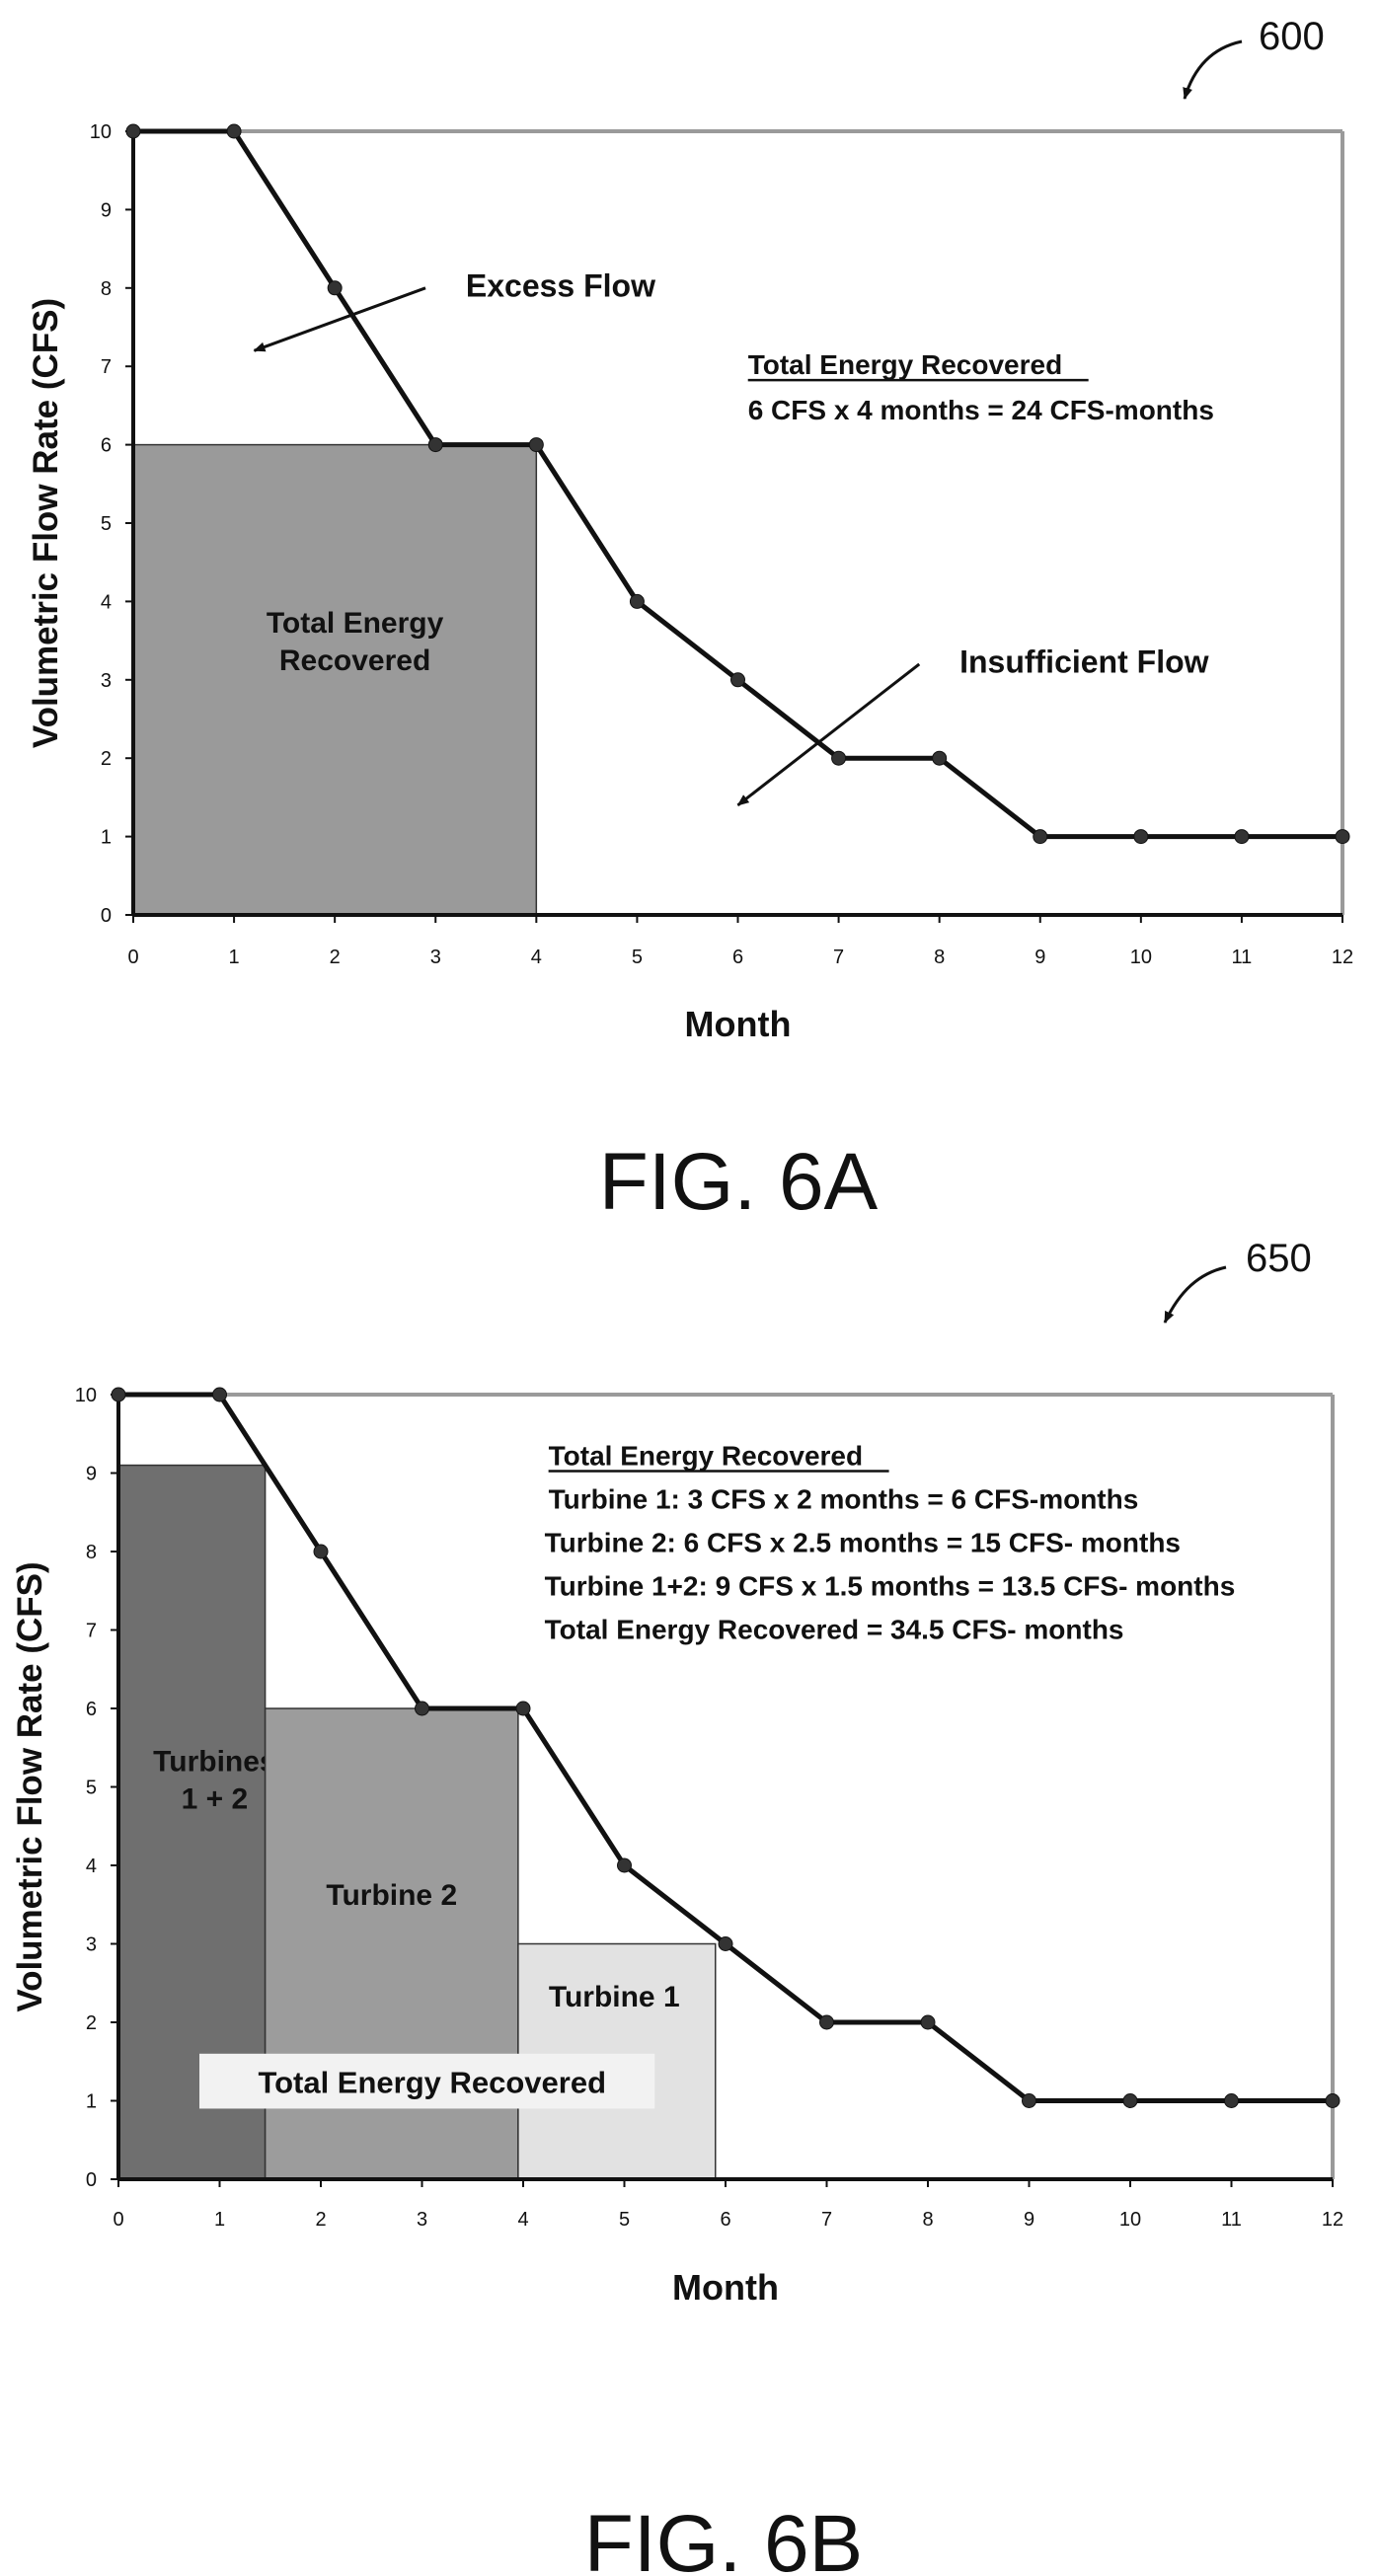  What do you see at coordinates (981, 410) in the screenshot?
I see `notes-line-0: 6 CFS x 4 months = 24 CFS-months` at bounding box center [981, 410].